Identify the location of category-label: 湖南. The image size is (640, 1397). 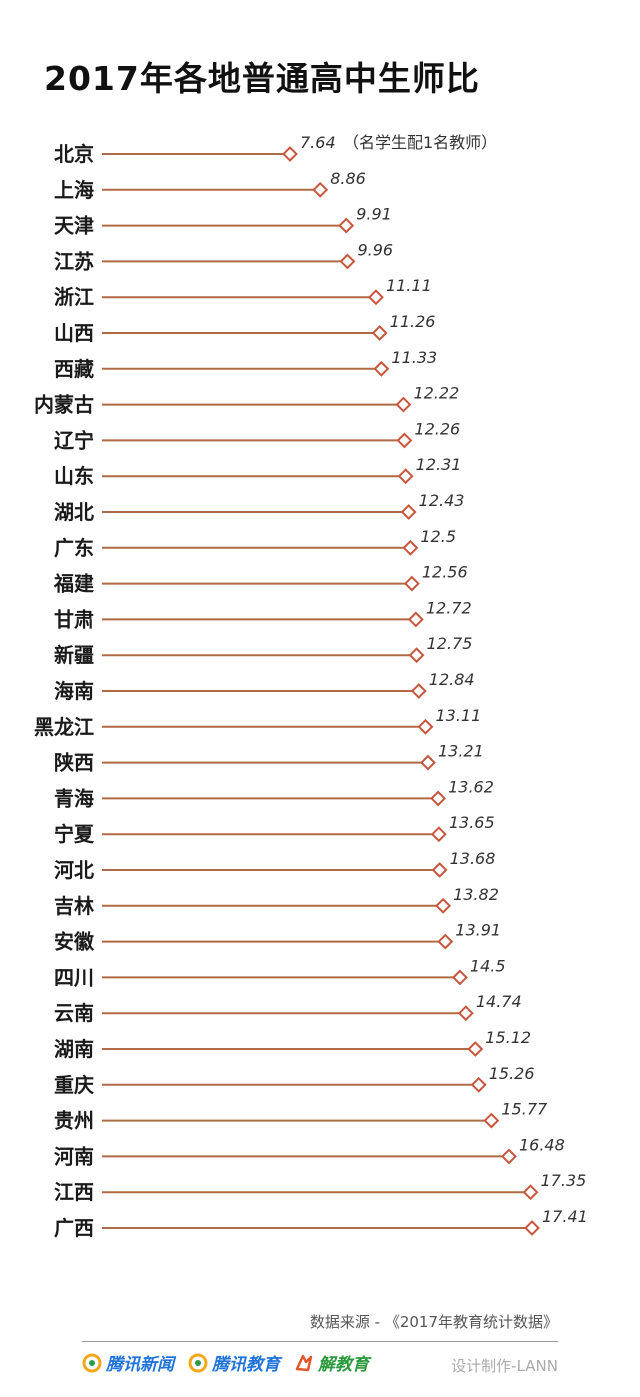
(74, 1049).